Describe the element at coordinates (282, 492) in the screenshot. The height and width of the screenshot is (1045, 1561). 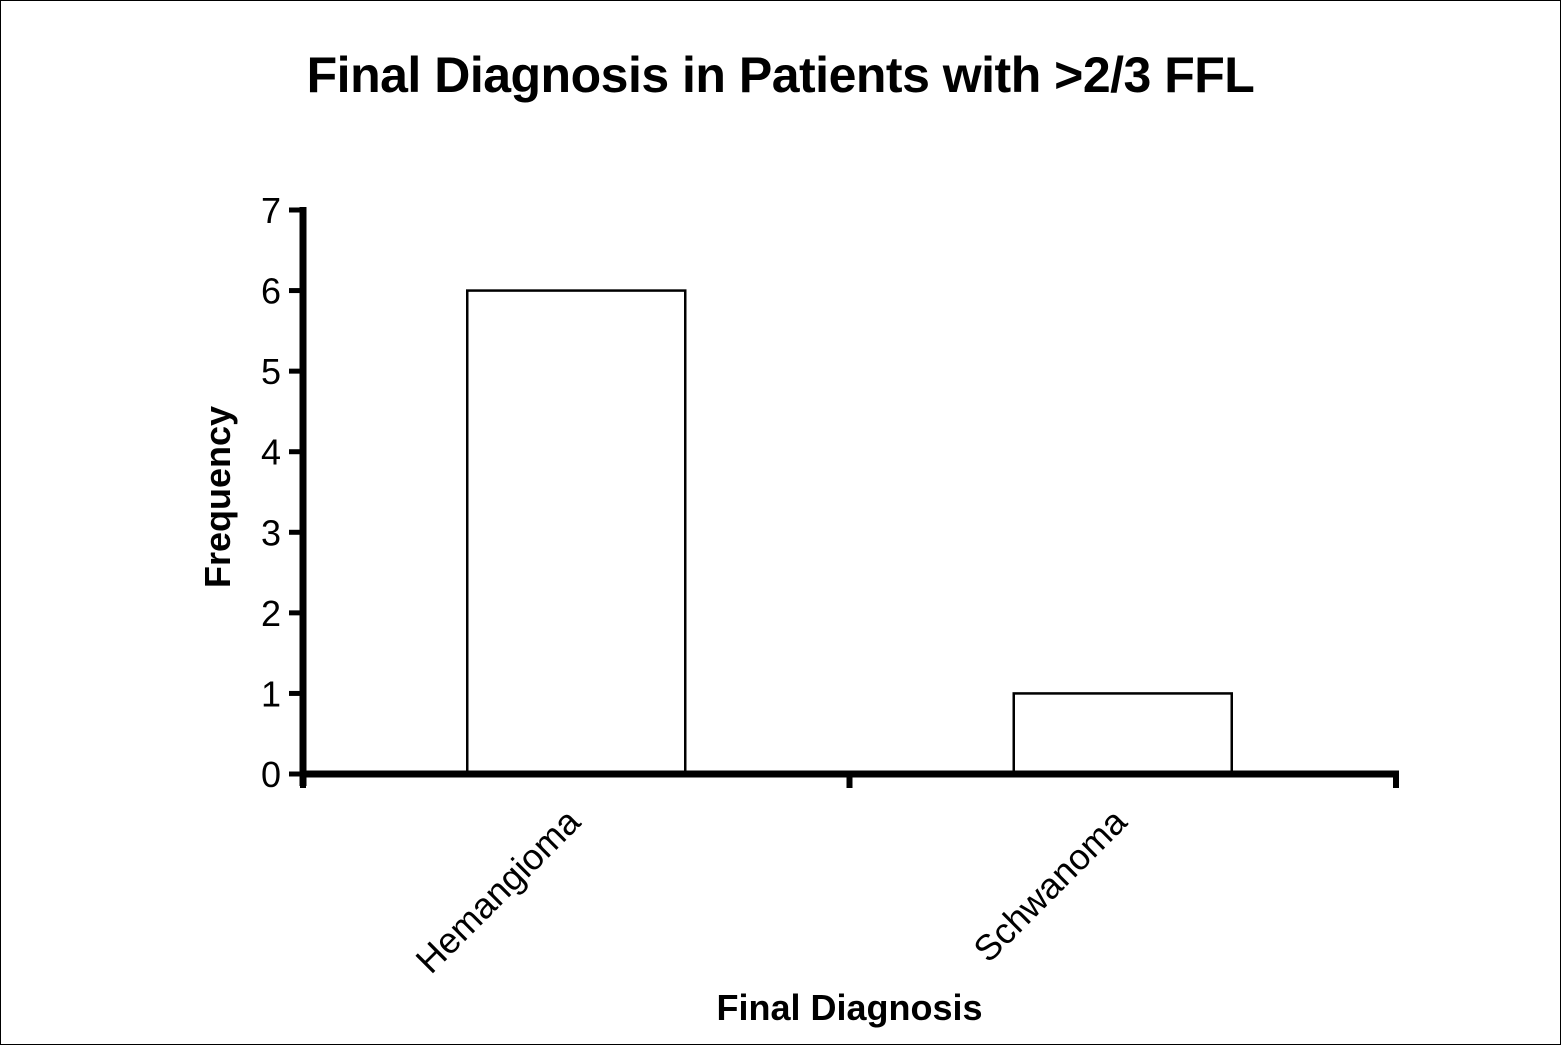
I see `y-ticks: 0 1 2 3 4 5 6 7` at that location.